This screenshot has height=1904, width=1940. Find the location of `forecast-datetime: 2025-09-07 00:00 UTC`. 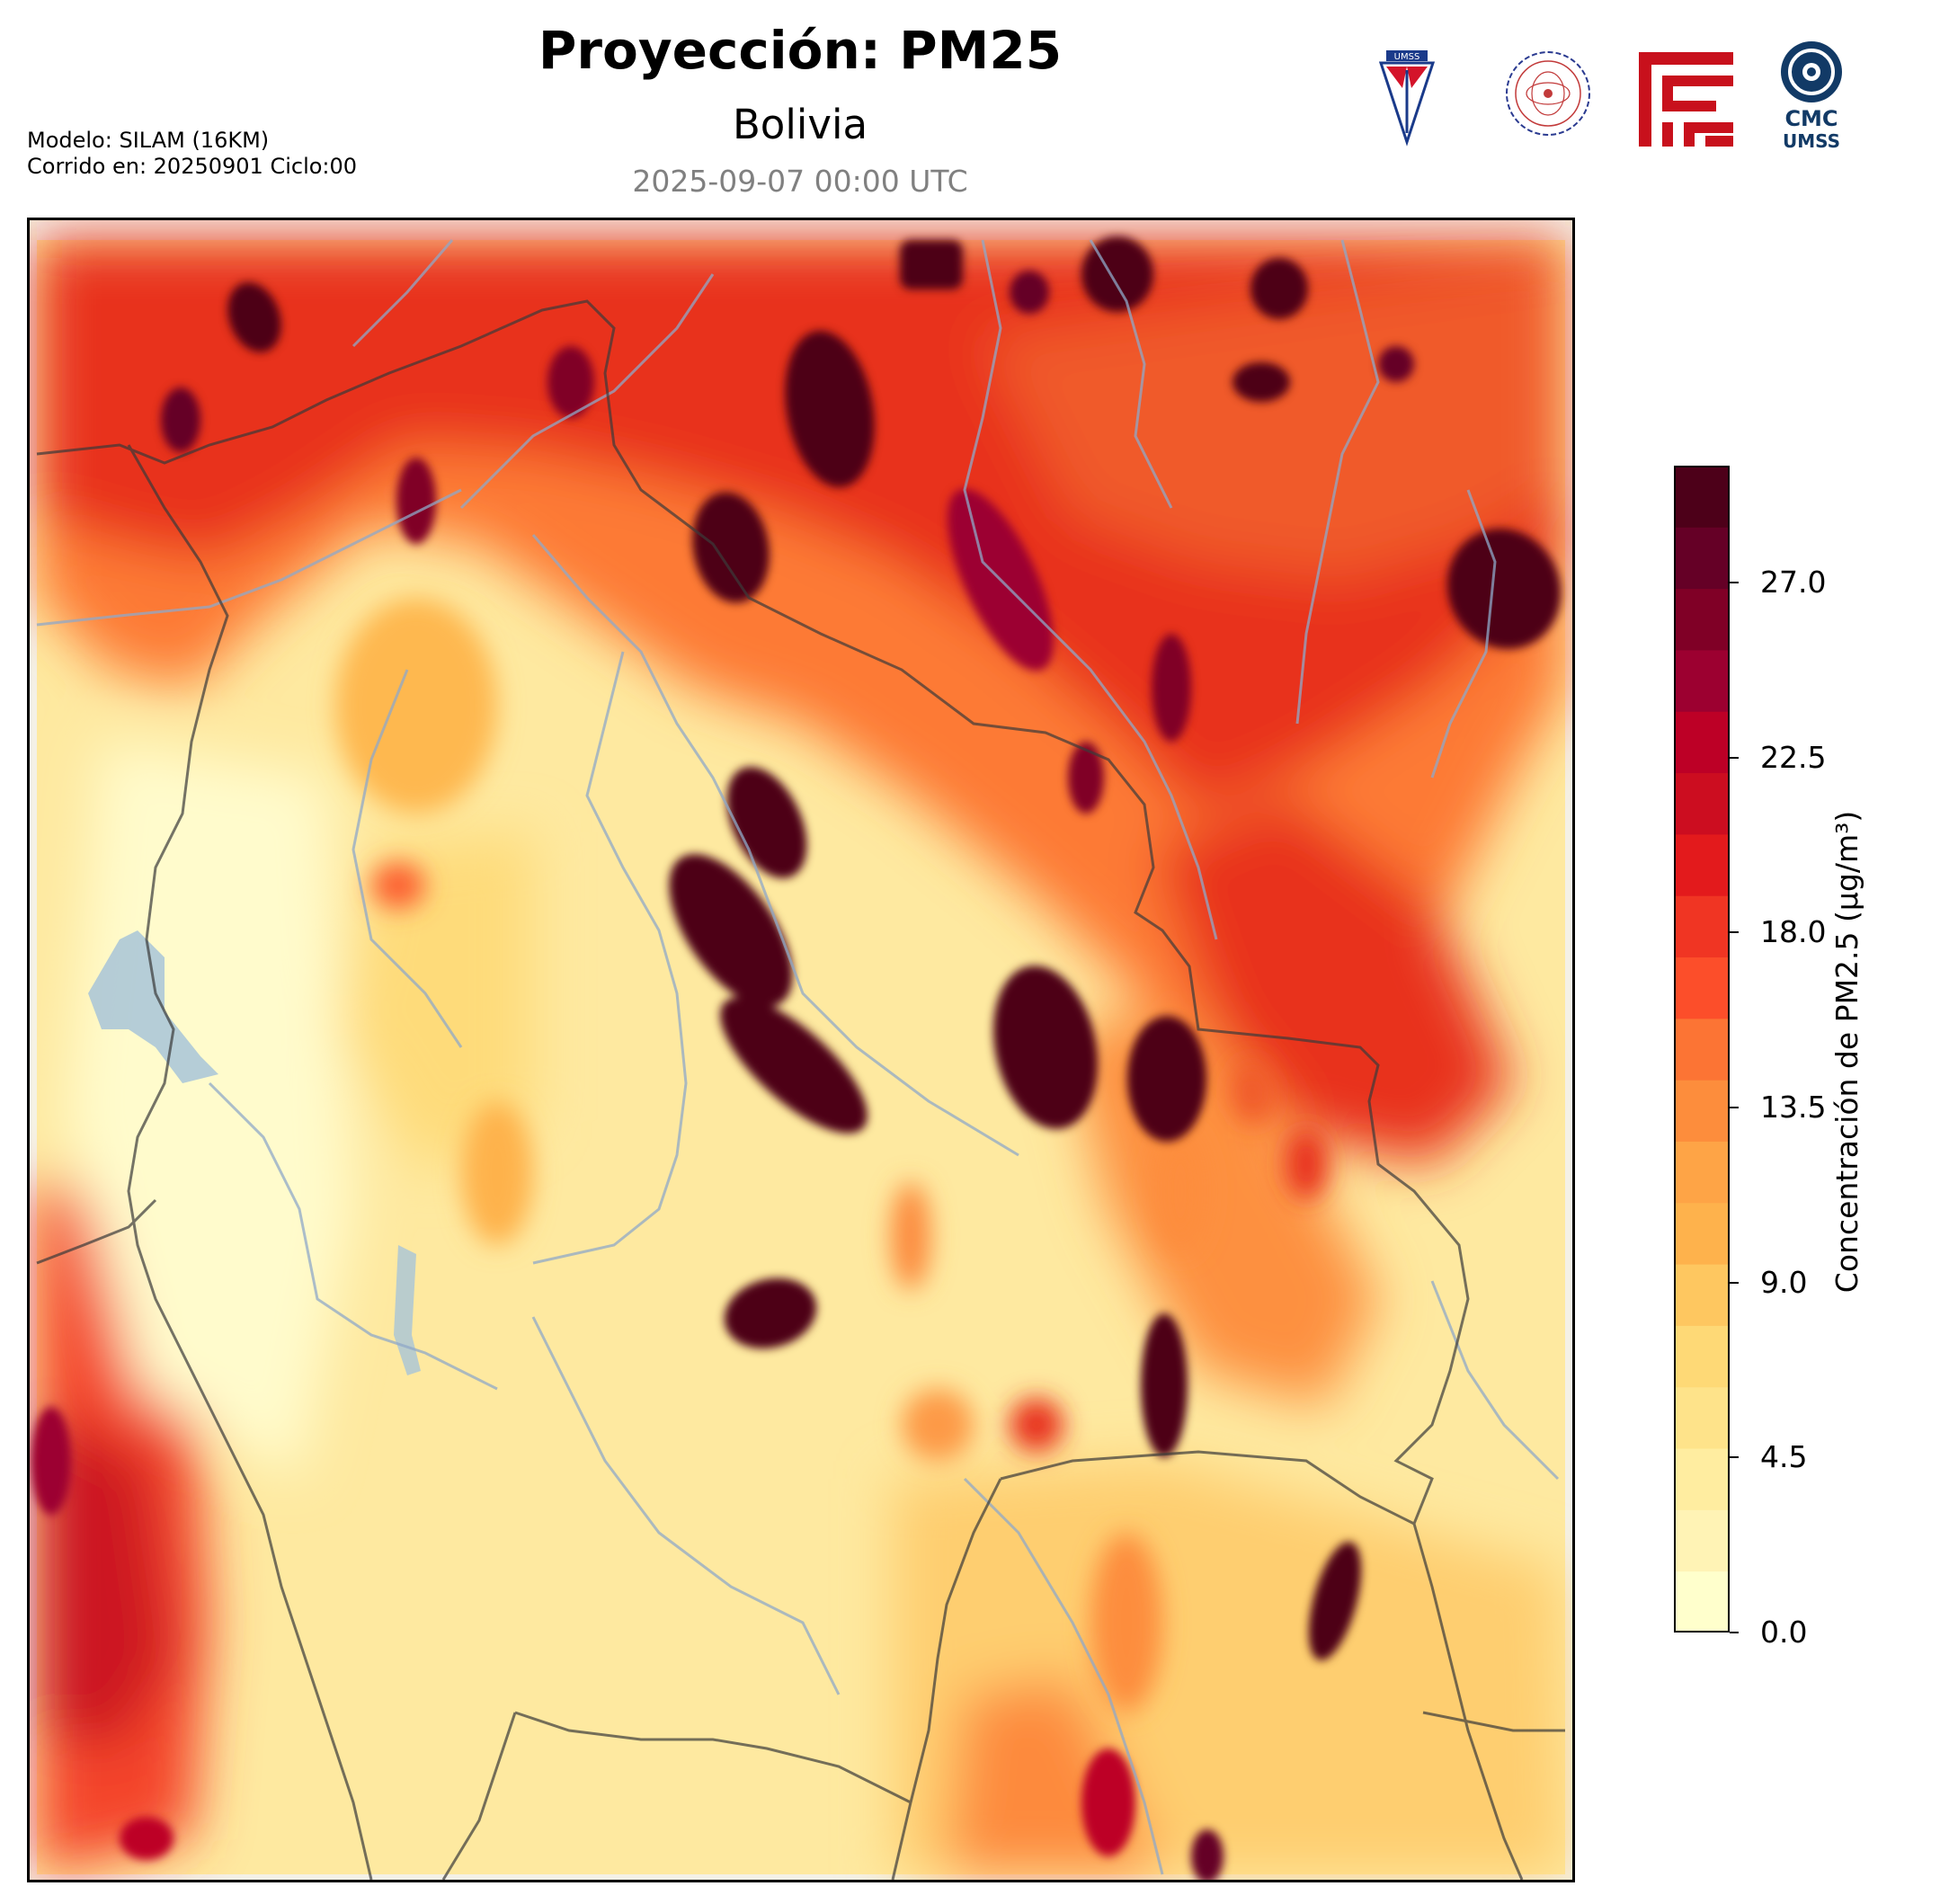

forecast-datetime: 2025-09-07 00:00 UTC is located at coordinates (800, 181).